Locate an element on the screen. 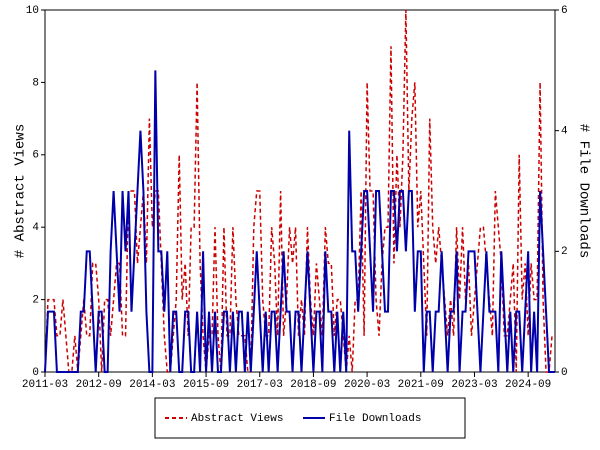 This screenshot has height=450, width=600. x-tick-label: 2015-09 is located at coordinates (206, 385).